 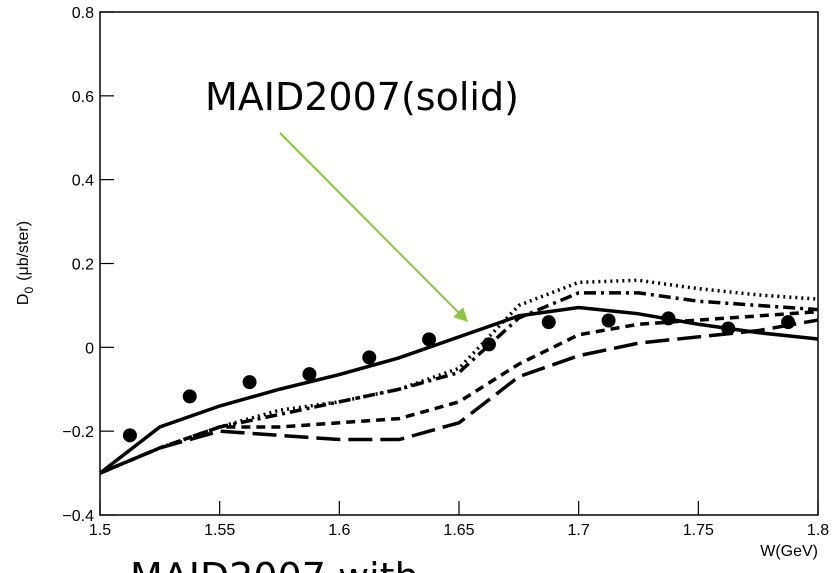 What do you see at coordinates (78, 516) in the screenshot?
I see `y-tick-label: −0.4` at bounding box center [78, 516].